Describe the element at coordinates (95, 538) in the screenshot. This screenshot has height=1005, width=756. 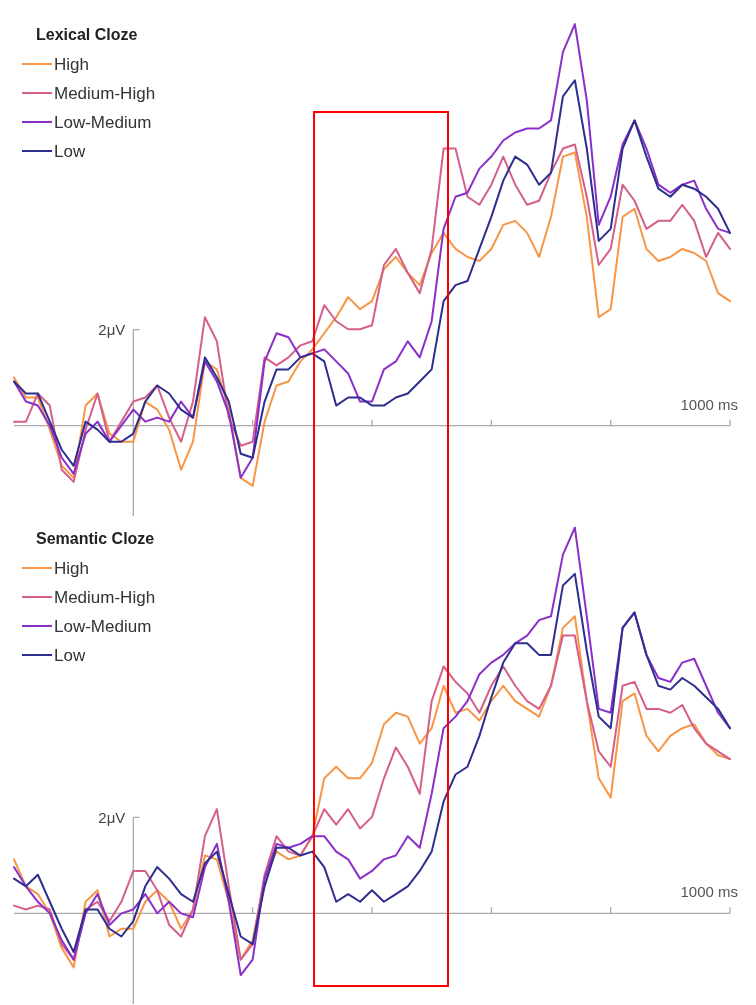
I see `legend-title: Semantic Cloze` at that location.